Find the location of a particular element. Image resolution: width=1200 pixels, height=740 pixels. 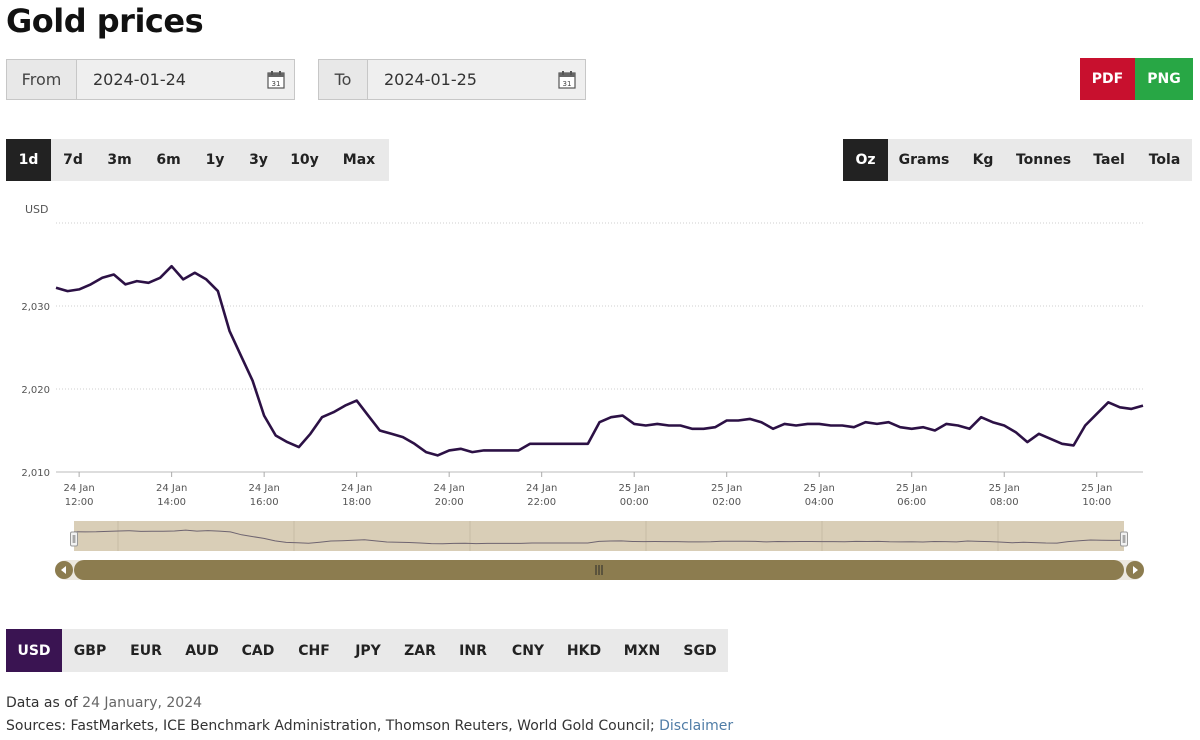

x-tick-time: 22:00 is located at coordinates (541, 502).